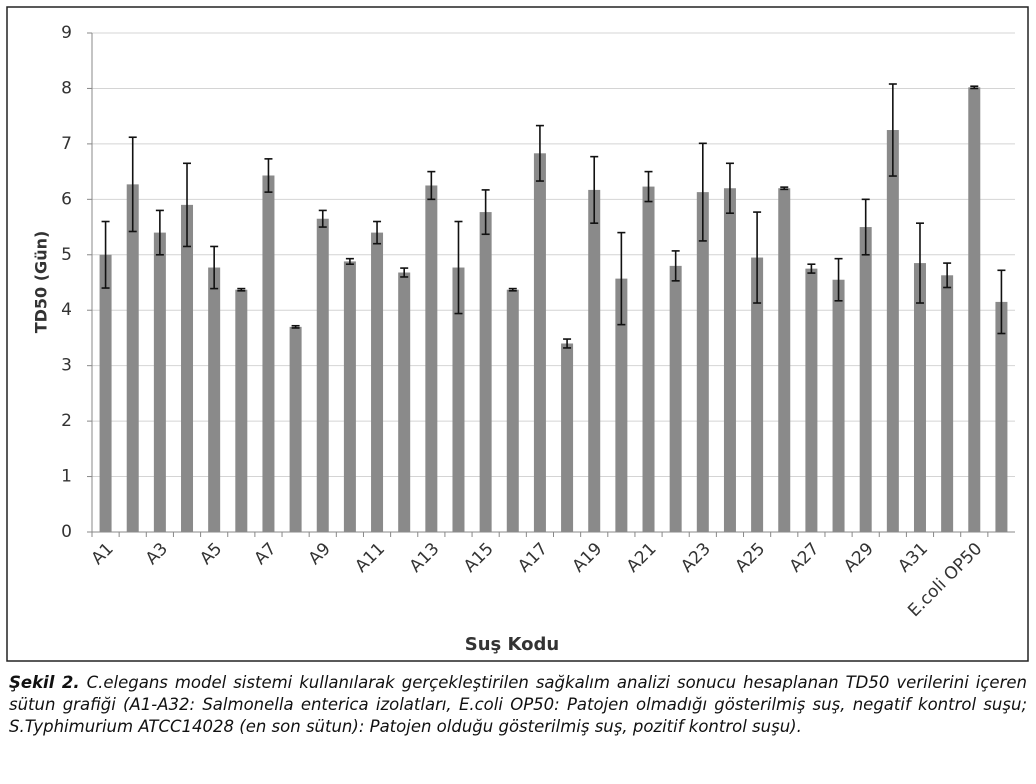 Image resolution: width=1036 pixels, height=784 pixels. Describe the element at coordinates (266, 554) in the screenshot. I see `x-tick-label: A7` at that location.